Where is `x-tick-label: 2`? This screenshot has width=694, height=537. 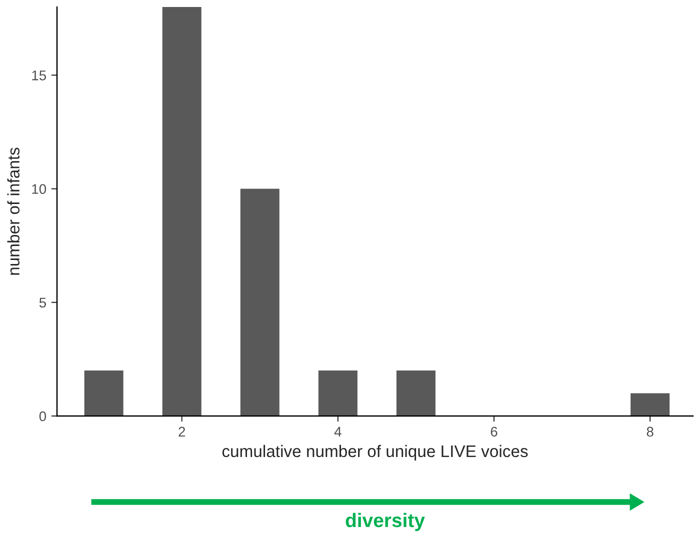
x-tick-label: 2 is located at coordinates (182, 431).